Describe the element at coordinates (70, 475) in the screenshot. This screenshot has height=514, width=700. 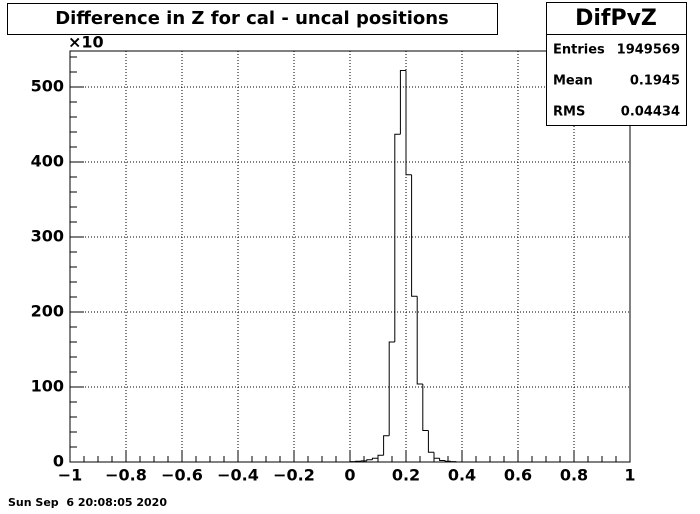
I see `x-tick-label: −1` at that location.